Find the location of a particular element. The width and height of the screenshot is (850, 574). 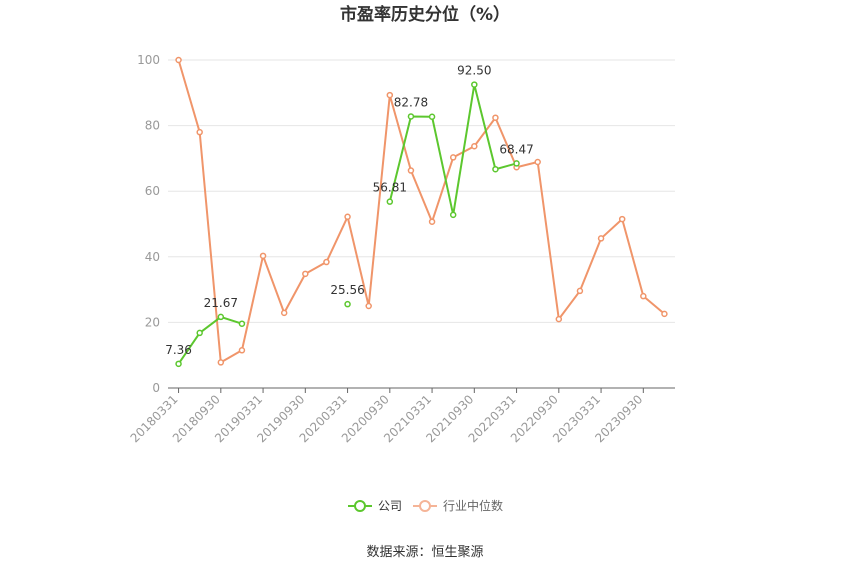

data-label-company-20200930: 56.81 is located at coordinates (390, 188).